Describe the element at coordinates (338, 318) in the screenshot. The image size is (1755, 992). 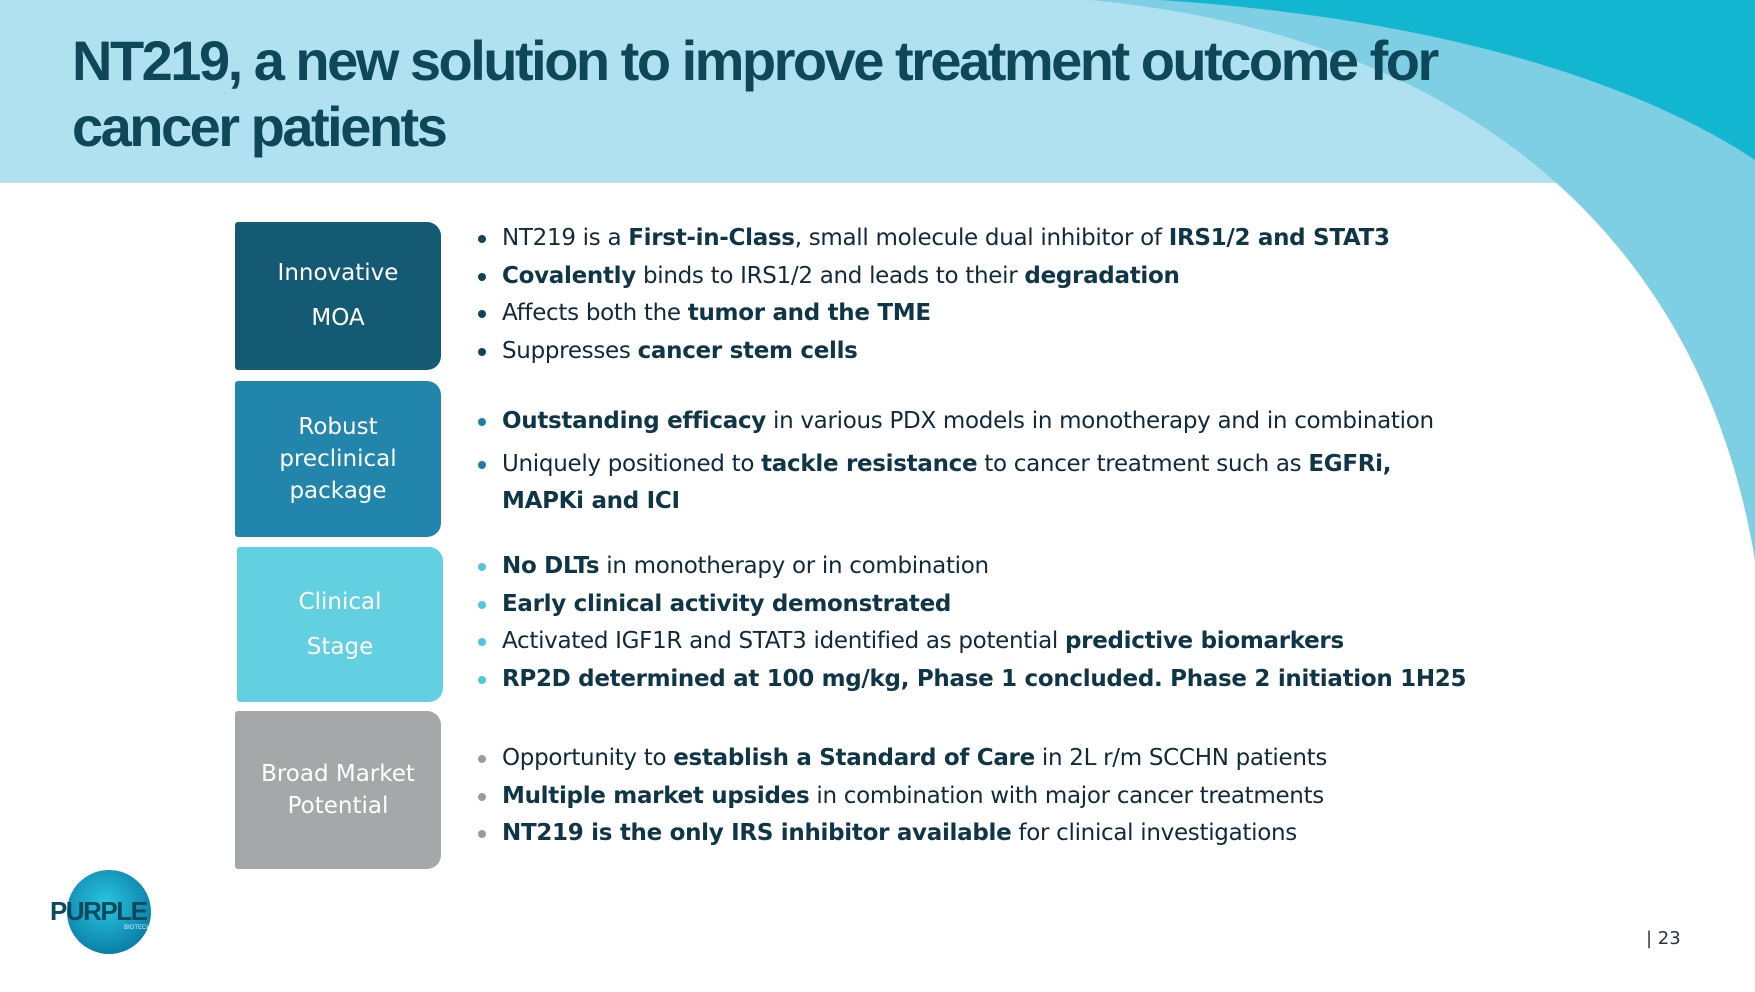
I see `pillar-label-line: MOA` at that location.